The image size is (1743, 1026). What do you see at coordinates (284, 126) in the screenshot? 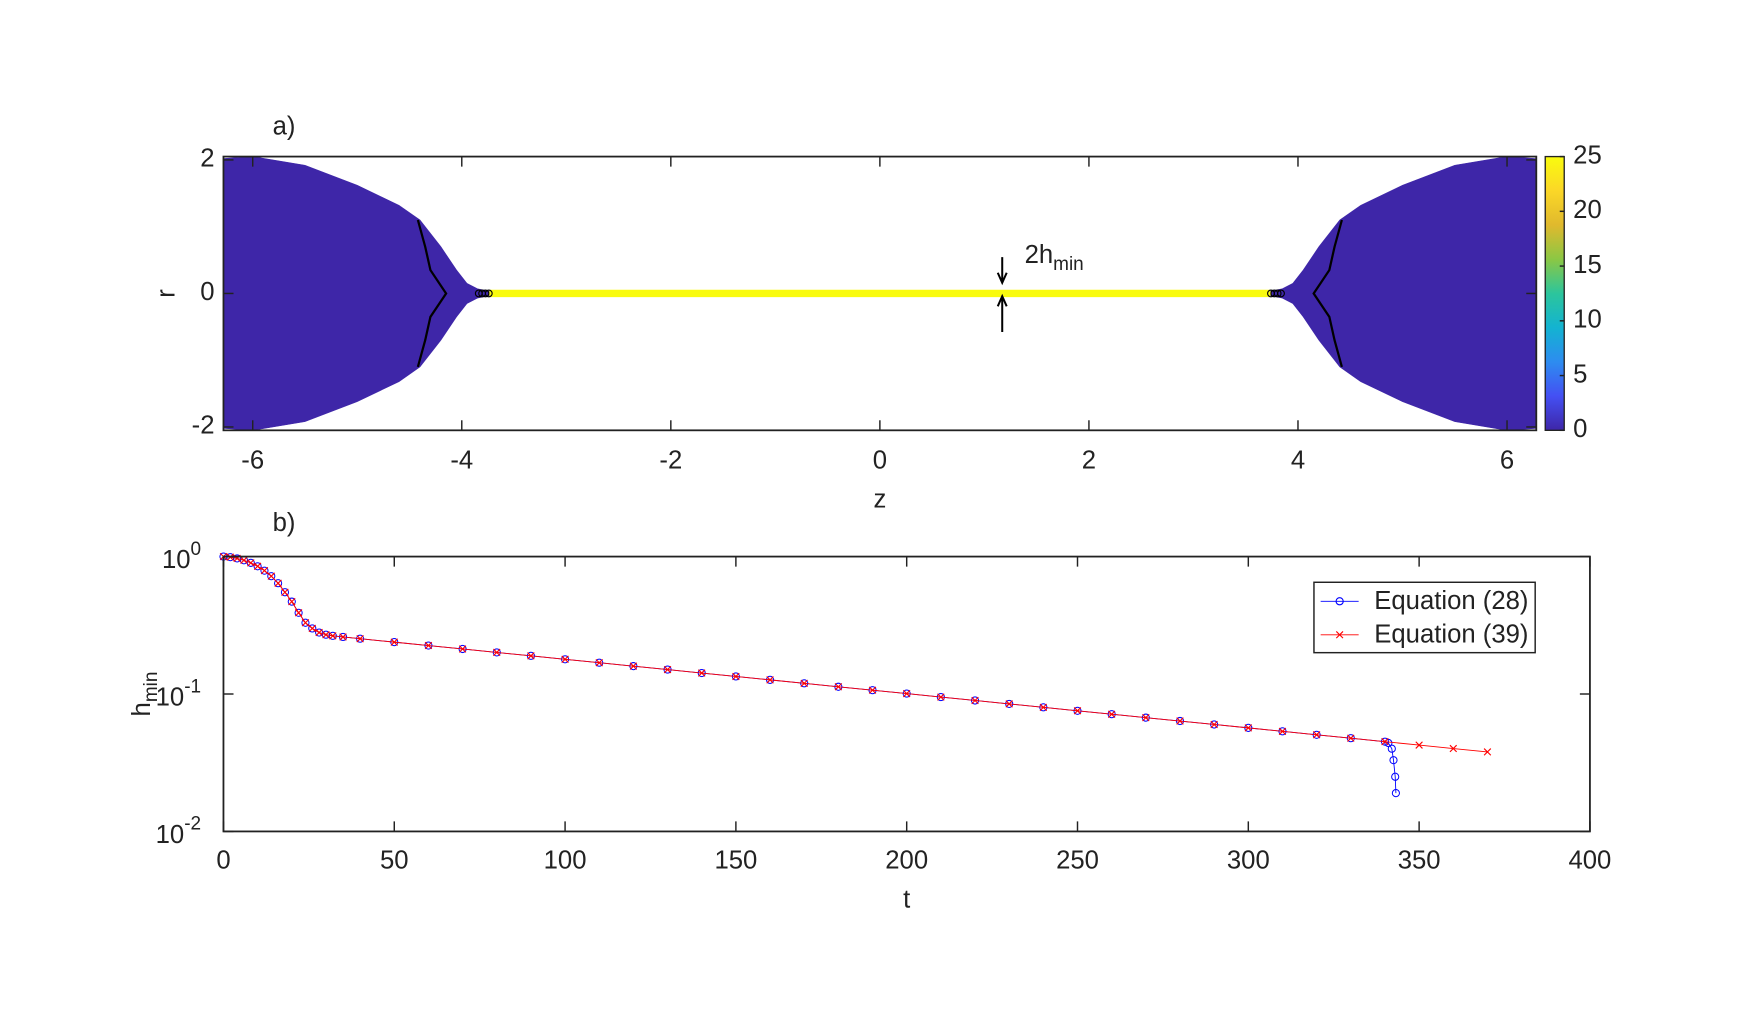
I see `panel-label: a)` at bounding box center [284, 126].